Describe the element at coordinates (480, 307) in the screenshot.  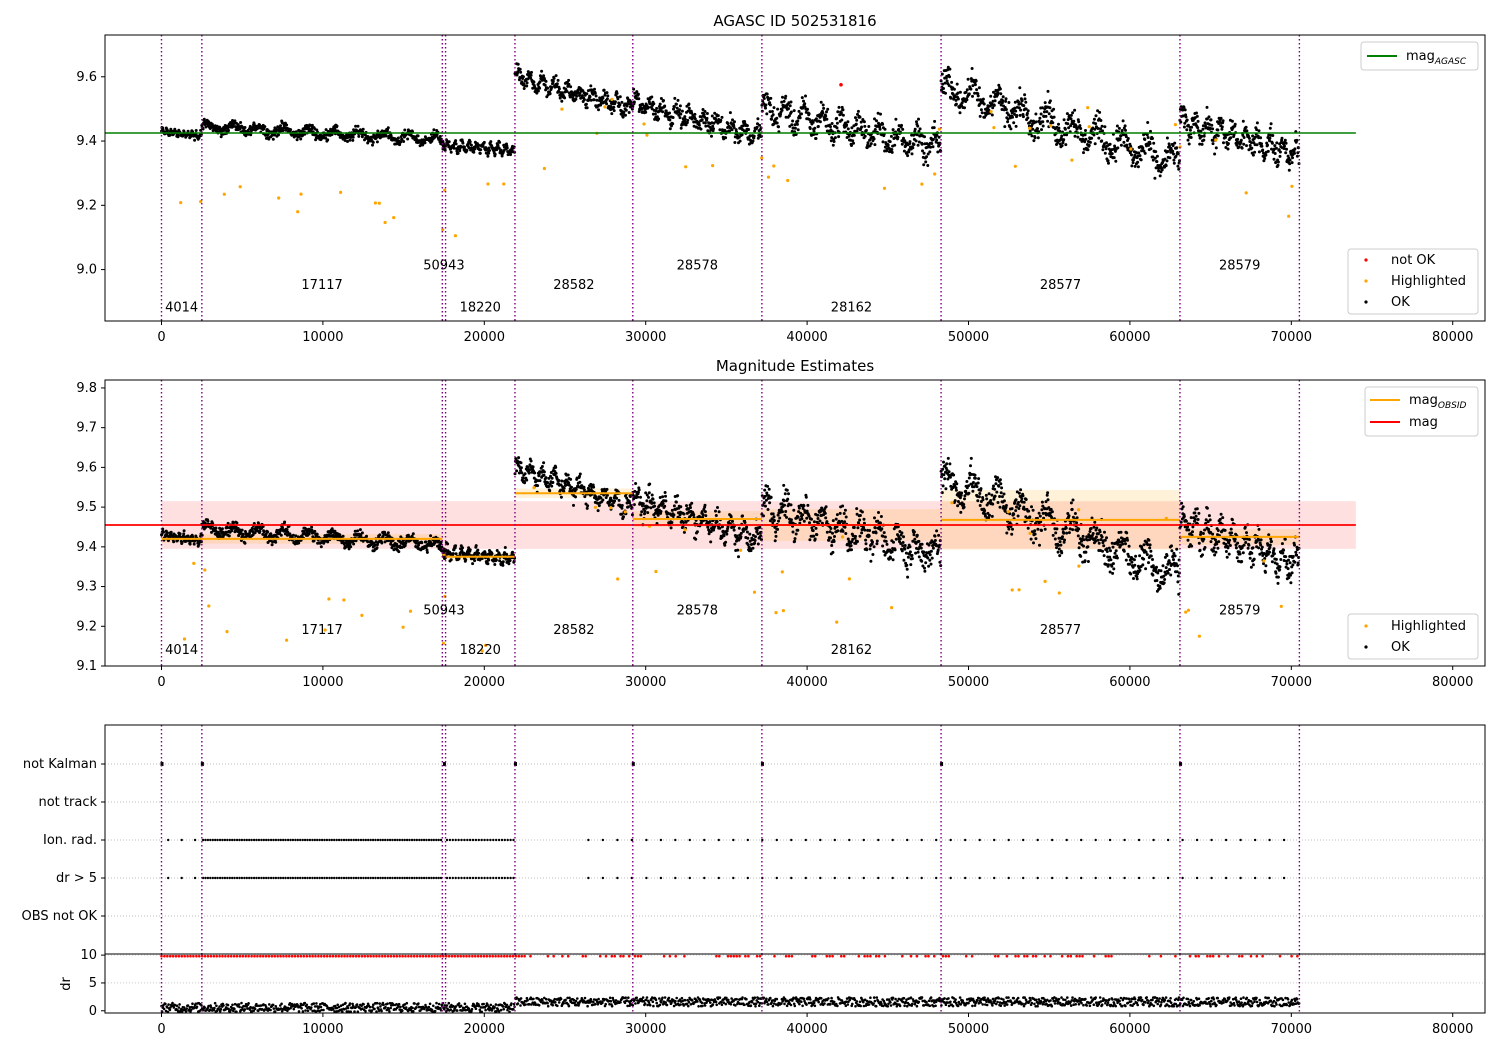
I see `obsid-label: 18220` at that location.